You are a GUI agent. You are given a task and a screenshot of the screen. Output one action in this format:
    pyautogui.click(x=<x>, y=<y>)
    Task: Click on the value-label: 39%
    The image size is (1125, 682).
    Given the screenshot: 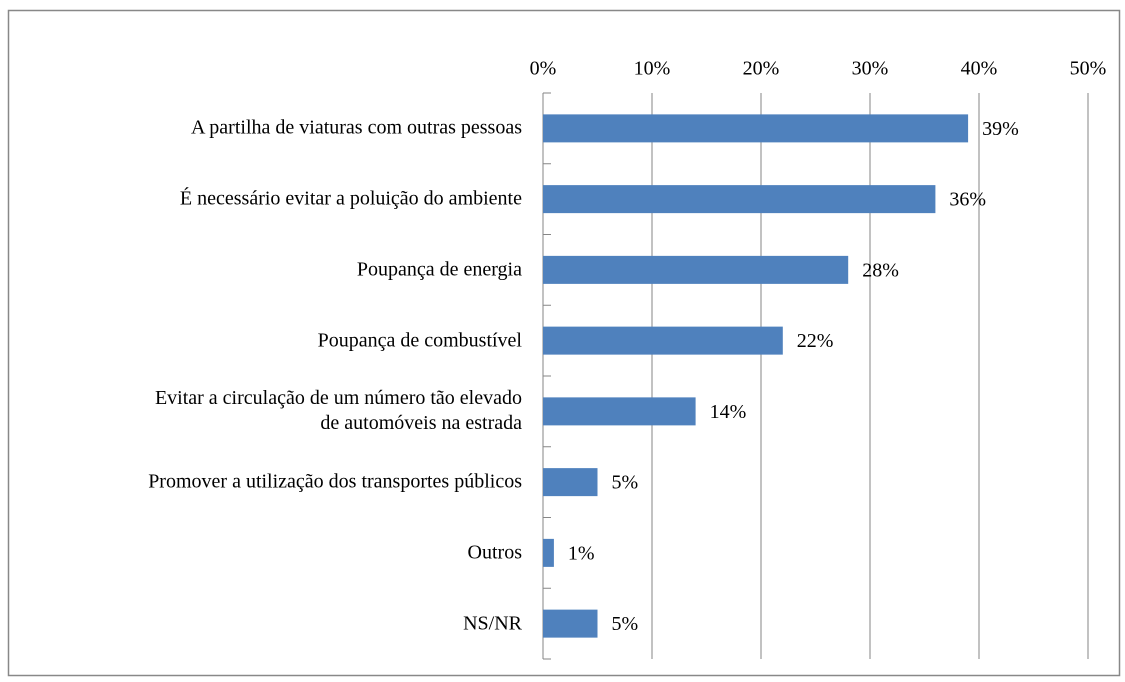 What is the action you would take?
    pyautogui.click(x=1000, y=129)
    